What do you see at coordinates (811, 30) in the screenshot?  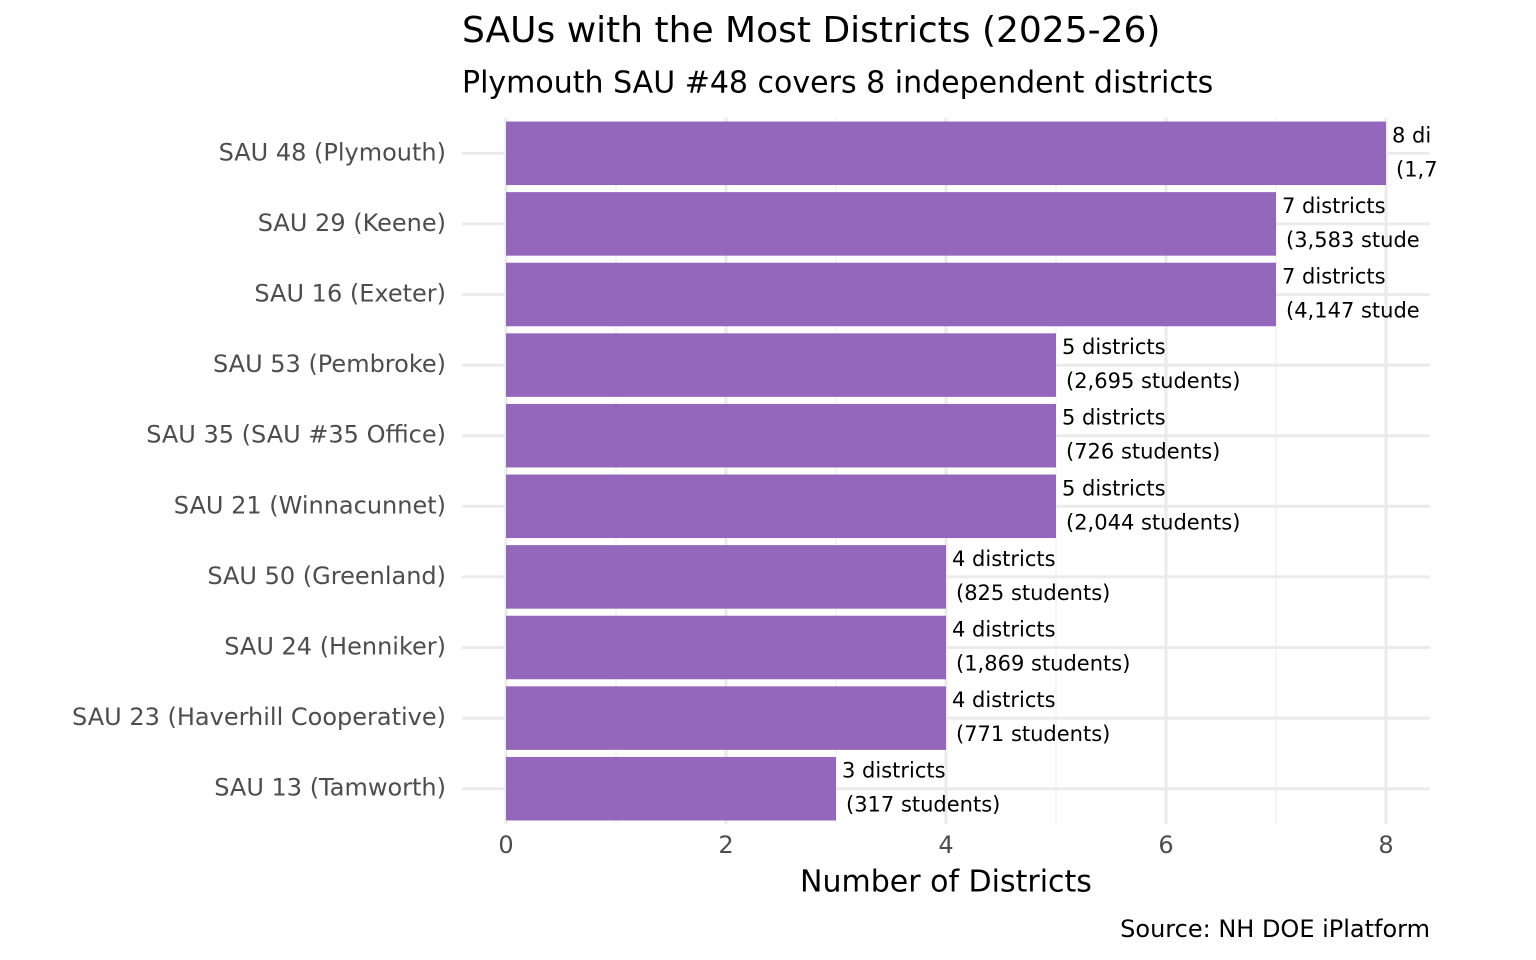 I see `chart-title: SAUs with the Most Districts (2025-26)` at bounding box center [811, 30].